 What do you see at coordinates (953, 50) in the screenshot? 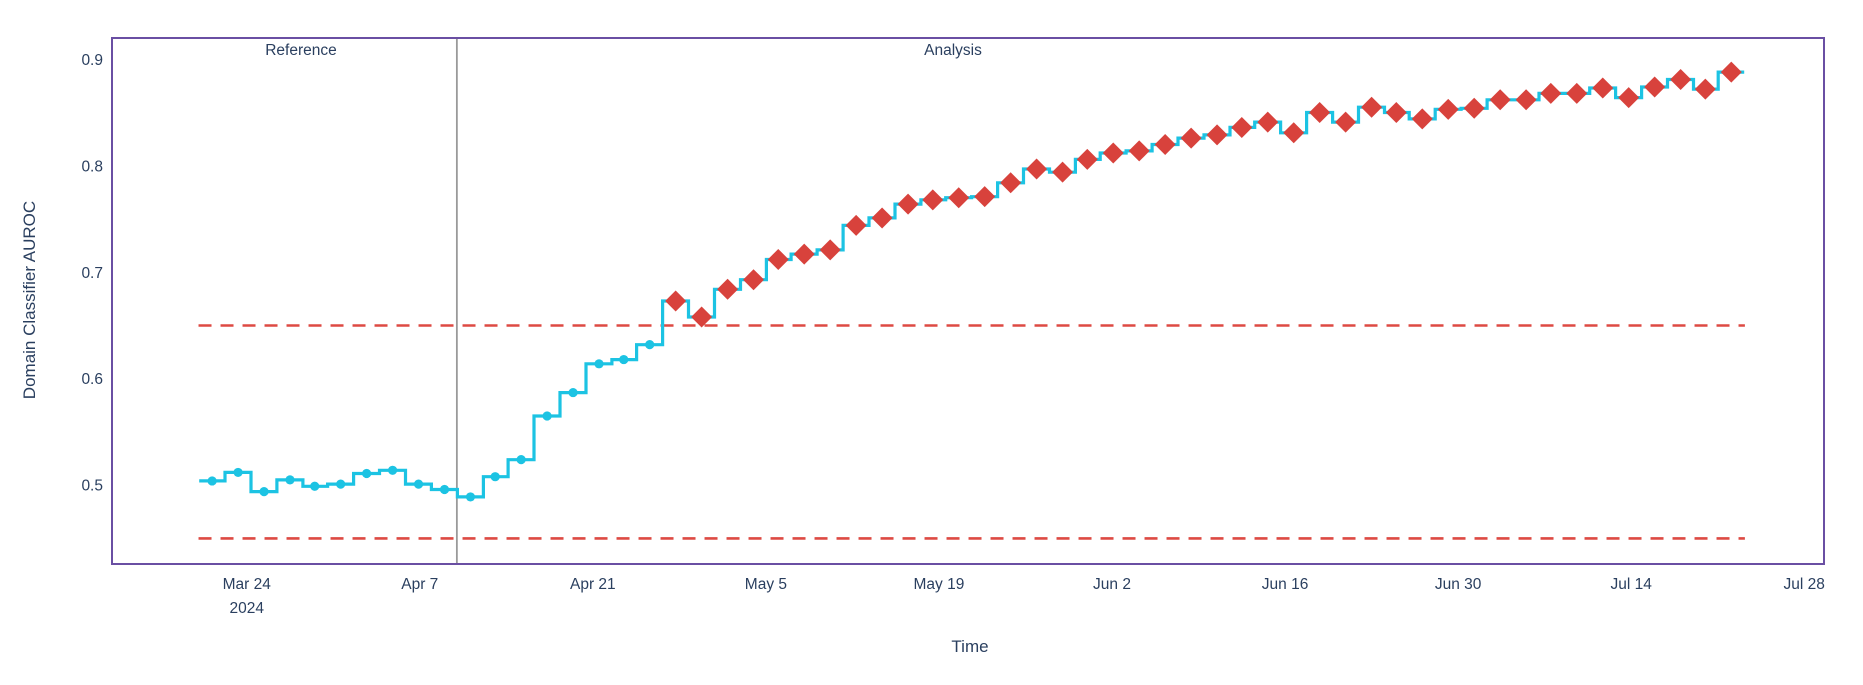
I see `analysis-period-label: Analysis` at bounding box center [953, 50].